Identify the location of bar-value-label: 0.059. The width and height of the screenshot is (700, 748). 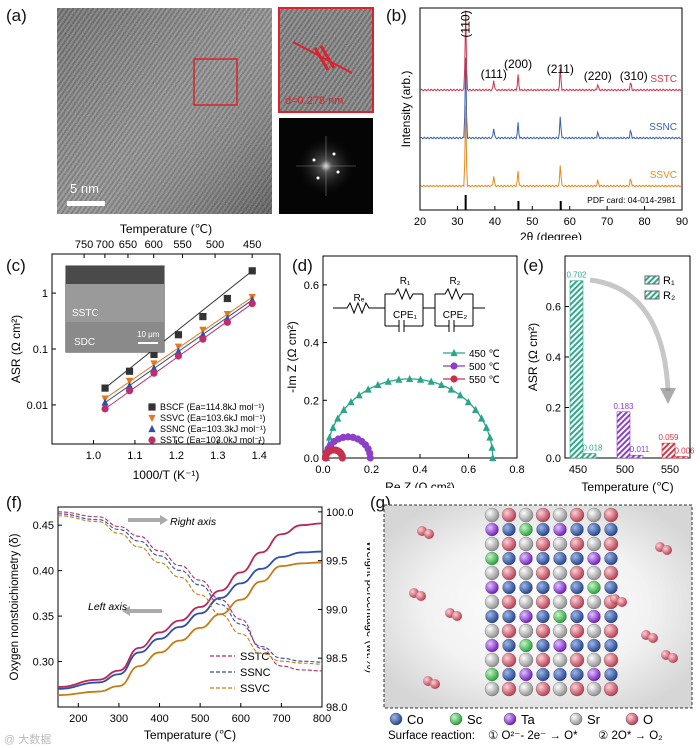
(668, 437).